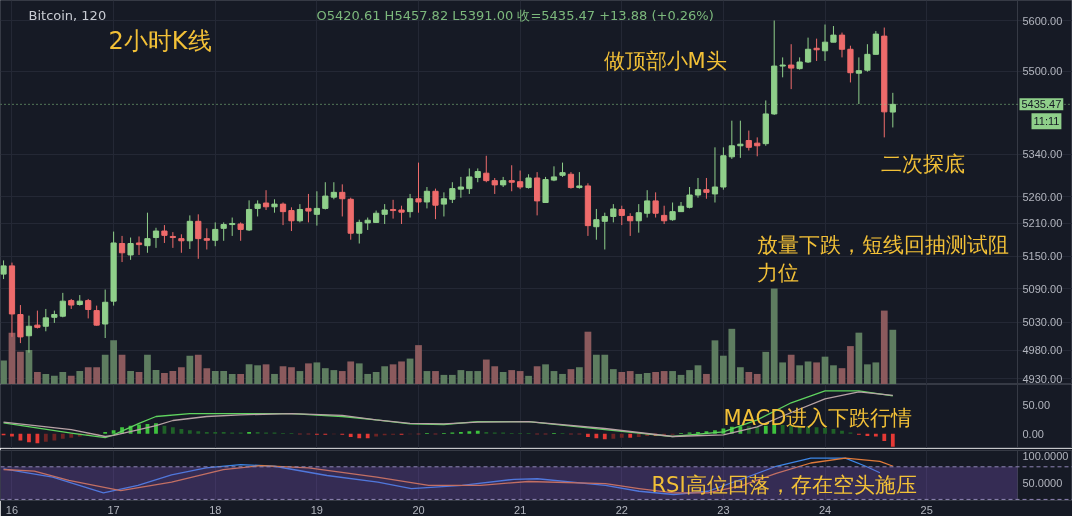 Image resolution: width=1080 pixels, height=529 pixels. Describe the element at coordinates (1042, 288) in the screenshot. I see `y-tick-label: 5090.00` at that location.